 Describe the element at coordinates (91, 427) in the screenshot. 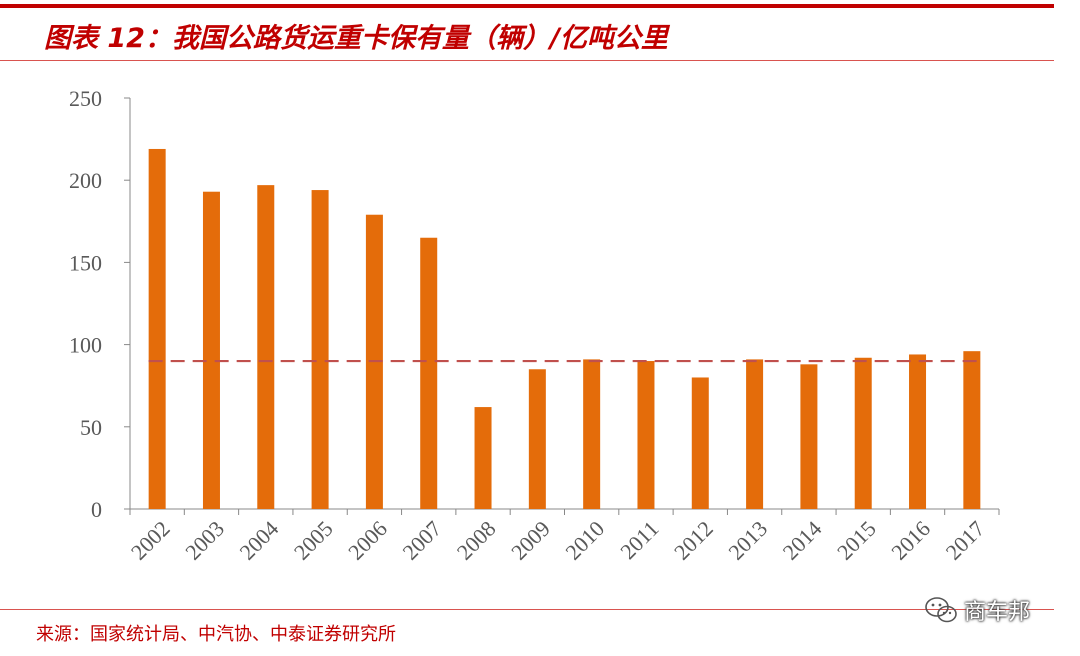

I see `y-tick-label: 50` at that location.